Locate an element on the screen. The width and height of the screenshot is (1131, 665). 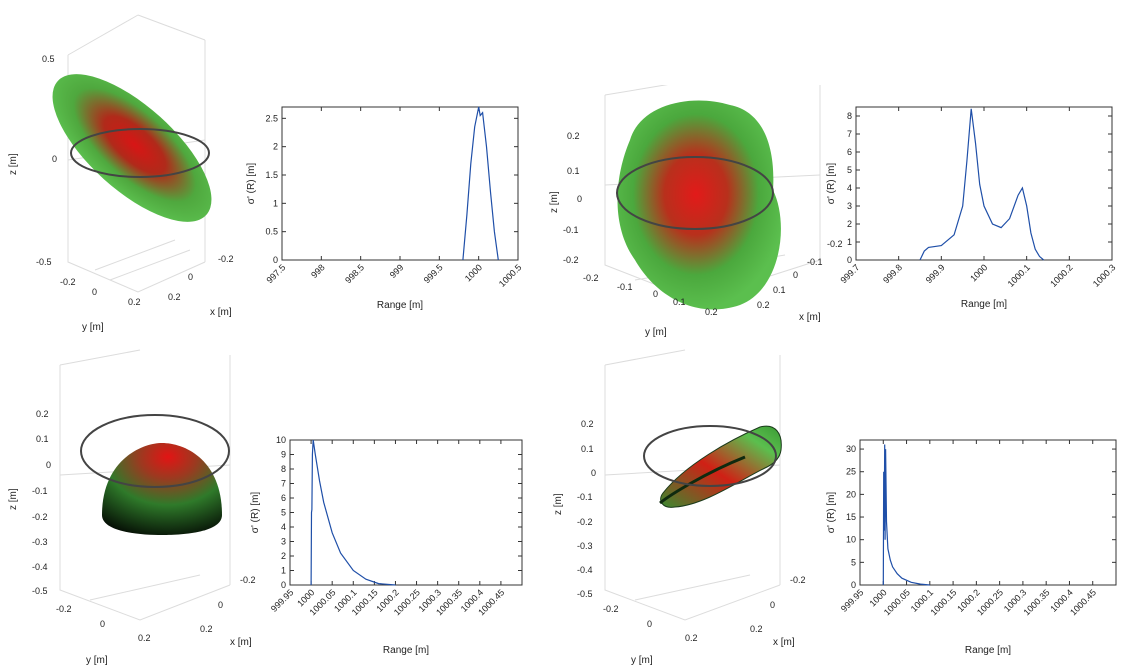
x-tick-label: 997.5 is located at coordinates (275, 273).